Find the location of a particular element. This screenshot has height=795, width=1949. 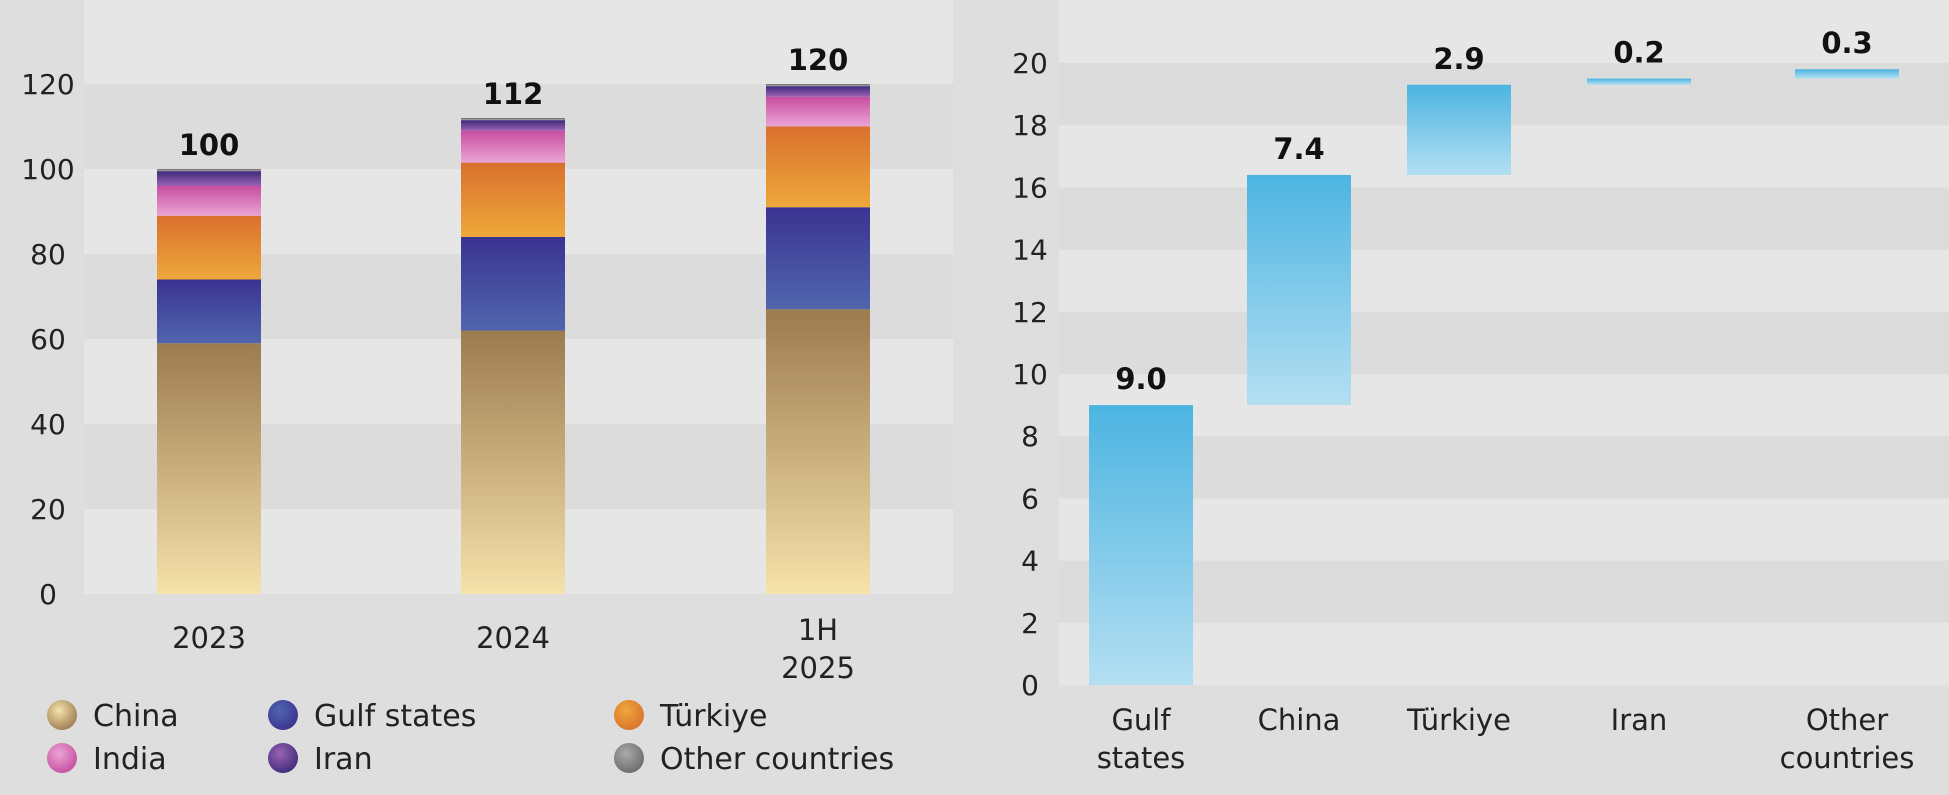

bar-china is located at coordinates (1299, 290).